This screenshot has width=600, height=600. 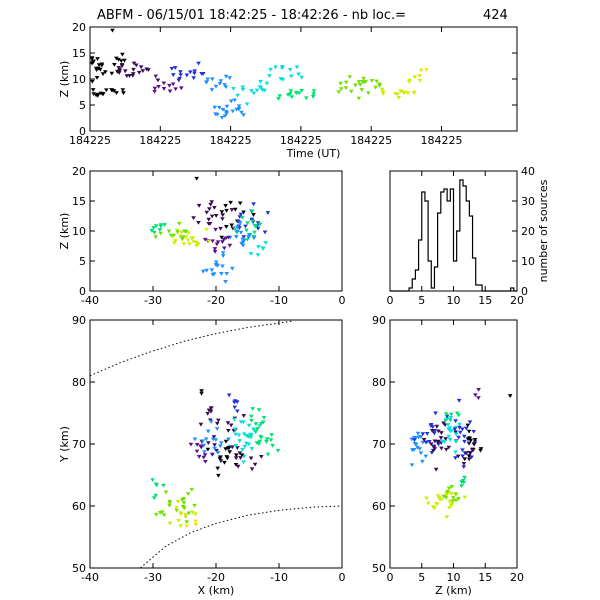 I want to click on xz-projection-axes: -40 -30 -20 -10 0 0 5 10 15 20 Z (km), so click(x=202, y=236).